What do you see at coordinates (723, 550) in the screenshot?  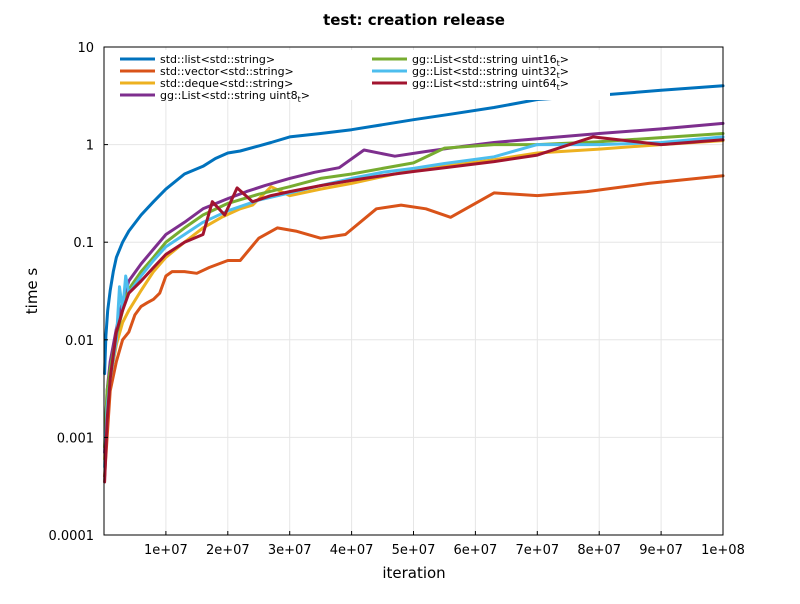 I see `x-tick-label: 1e+08` at bounding box center [723, 550].